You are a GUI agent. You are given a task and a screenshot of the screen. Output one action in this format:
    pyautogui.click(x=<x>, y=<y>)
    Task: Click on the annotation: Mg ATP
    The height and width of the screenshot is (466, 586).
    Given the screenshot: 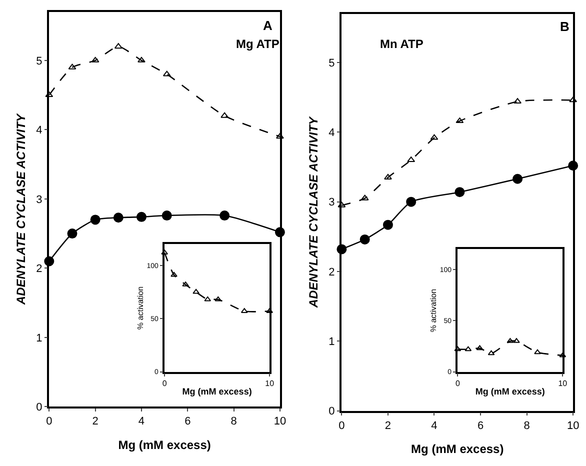 What is the action you would take?
    pyautogui.click(x=258, y=44)
    